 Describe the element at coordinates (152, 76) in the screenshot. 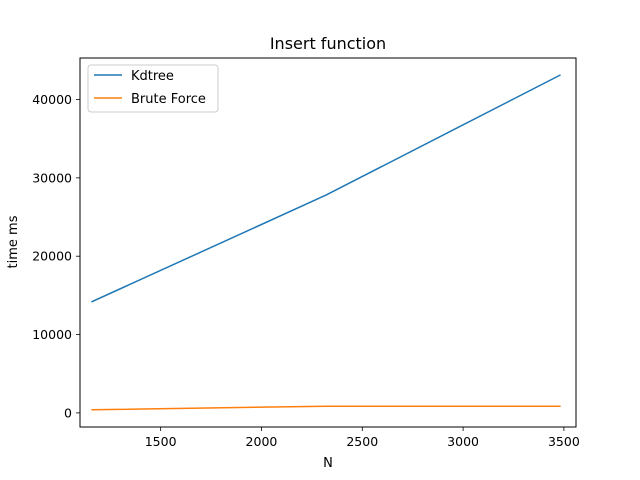

I see `legend-label-kdtree: Kdtree` at that location.